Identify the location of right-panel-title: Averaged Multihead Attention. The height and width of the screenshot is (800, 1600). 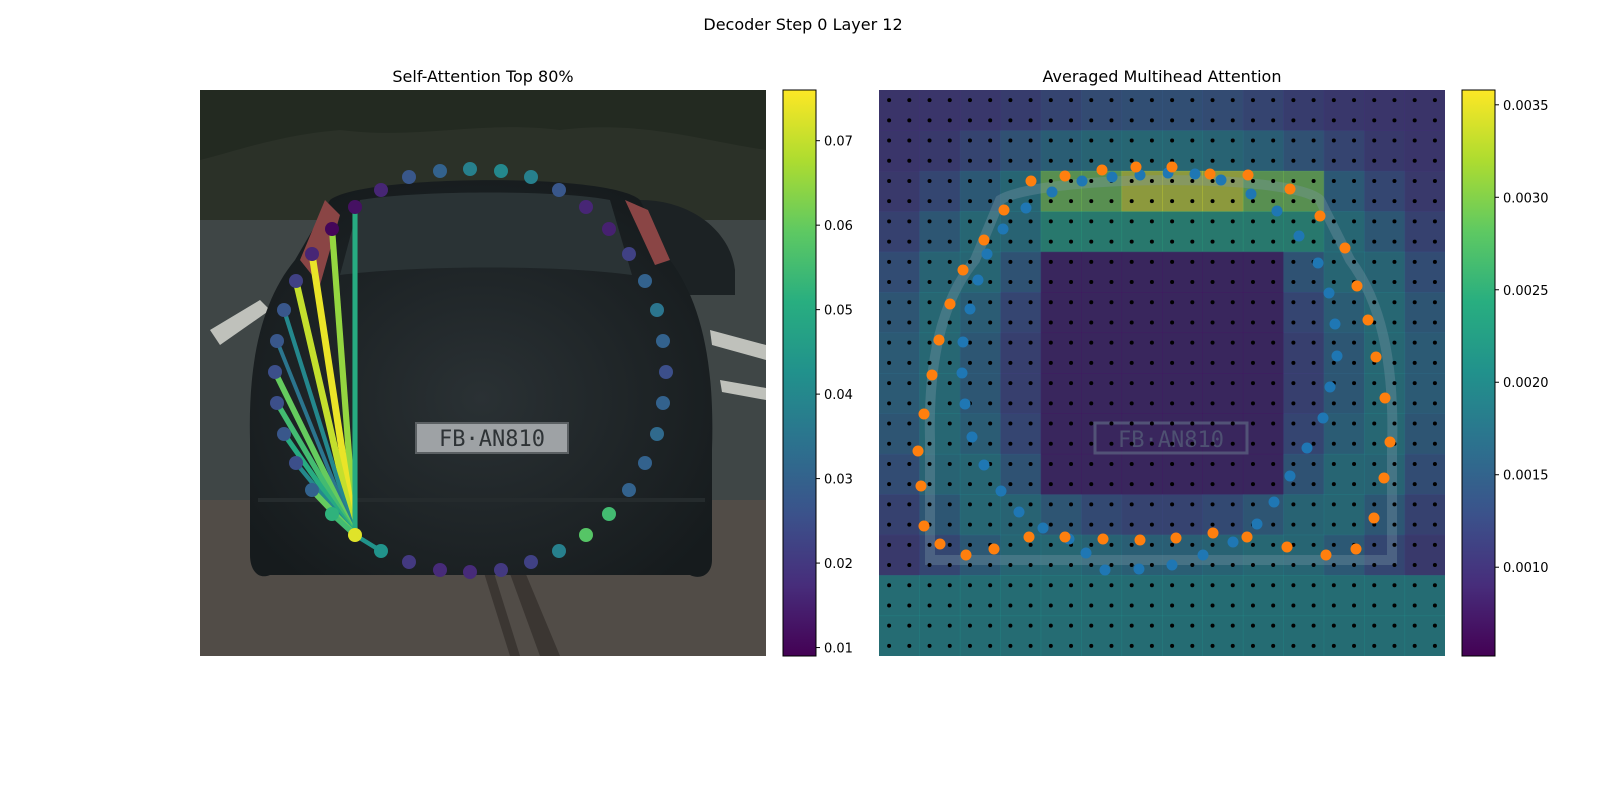
(1162, 76).